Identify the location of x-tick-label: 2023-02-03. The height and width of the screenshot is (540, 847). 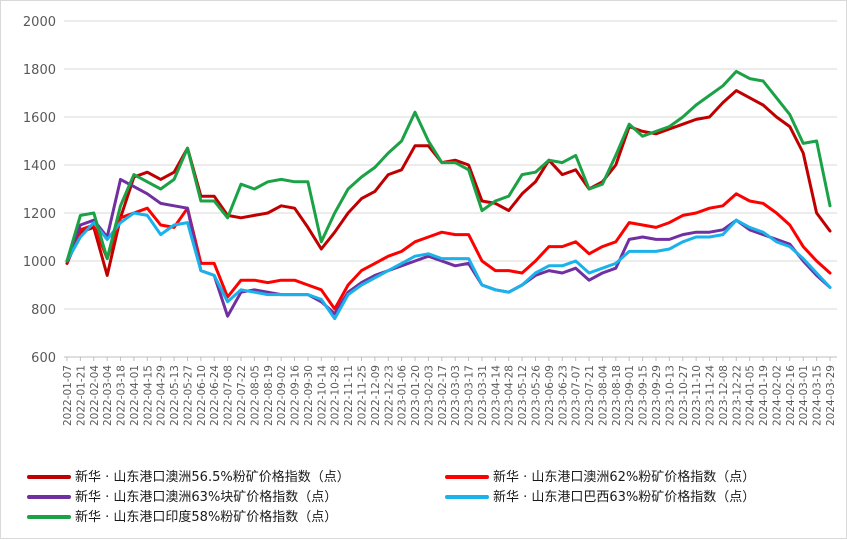
(429, 395).